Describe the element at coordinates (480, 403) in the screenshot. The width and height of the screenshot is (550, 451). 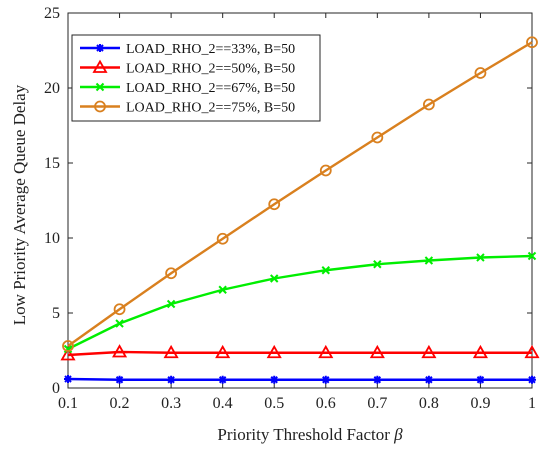
I see `x-tick-label: 0.9` at that location.